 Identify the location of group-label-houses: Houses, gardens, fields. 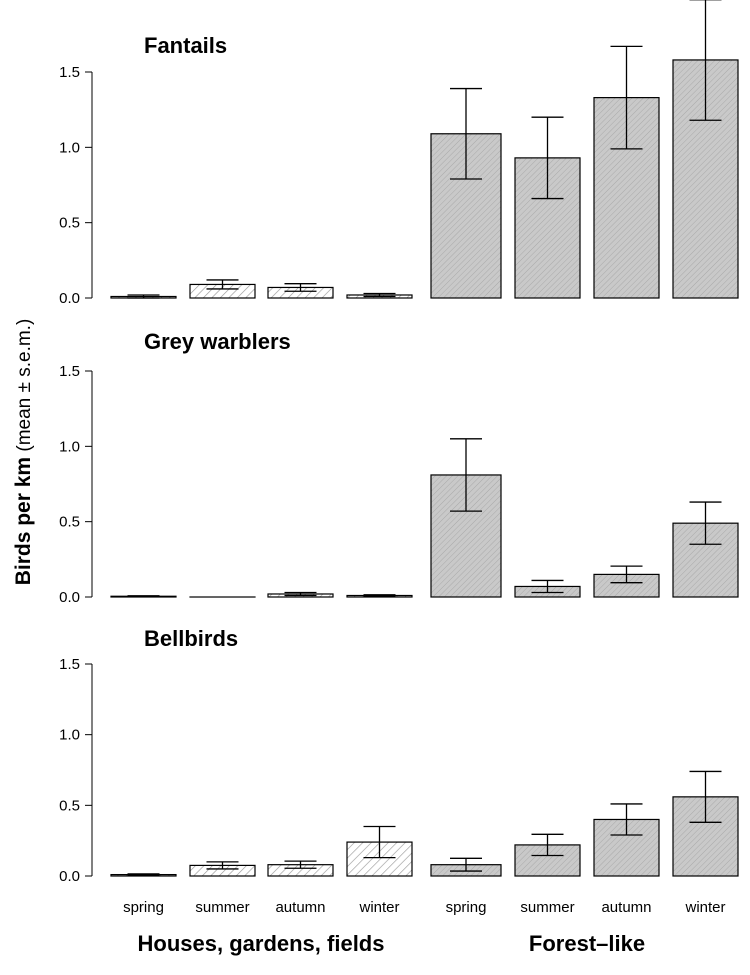
(261, 943).